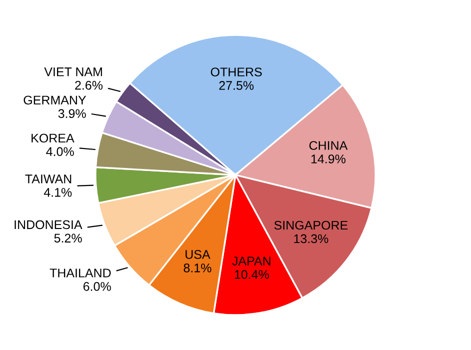  What do you see at coordinates (311, 225) in the screenshot?
I see `slice-label: SINGAPORE` at bounding box center [311, 225].